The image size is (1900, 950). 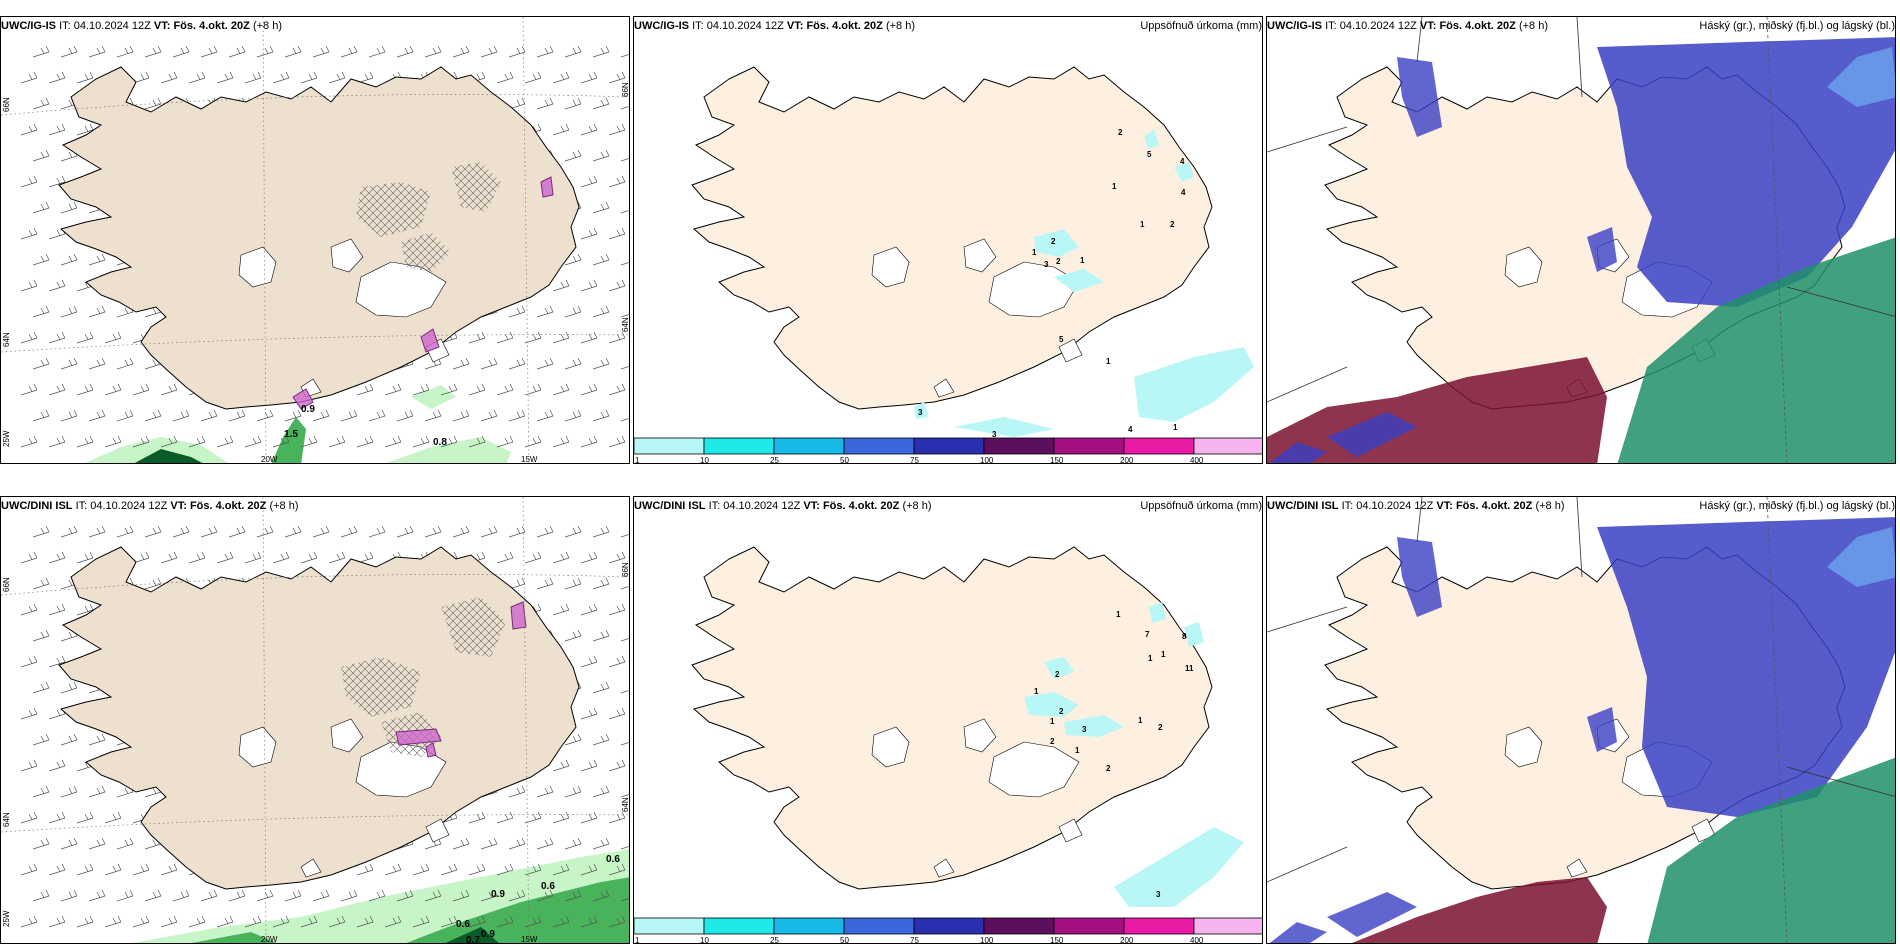 I want to click on colorbar-label: 75, so click(x=914, y=460).